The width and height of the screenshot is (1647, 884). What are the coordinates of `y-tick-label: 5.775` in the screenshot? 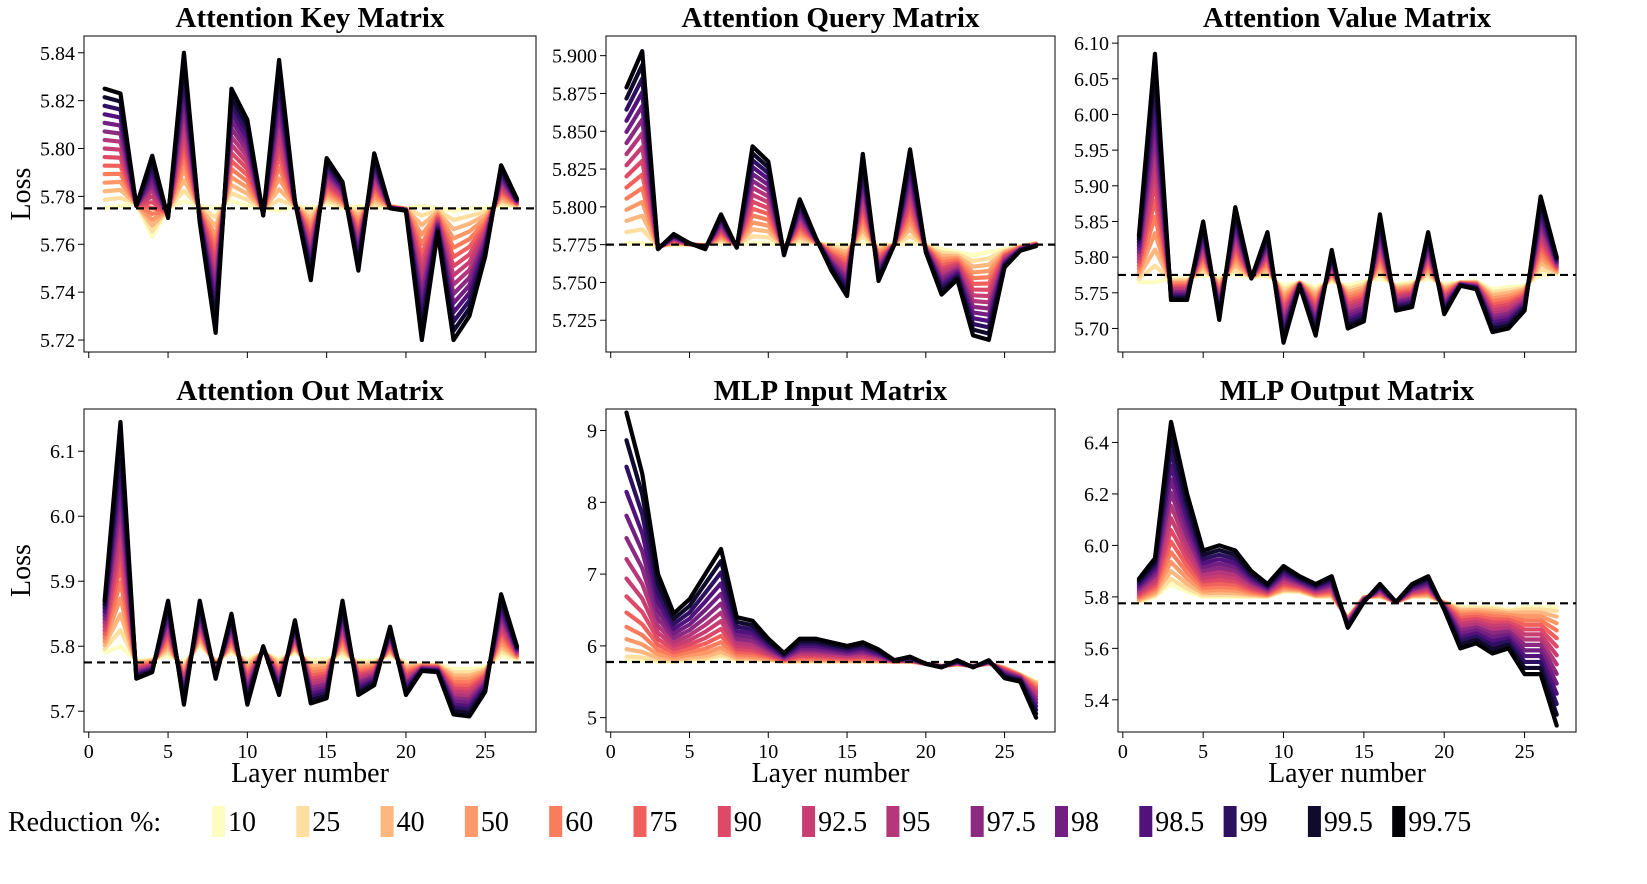 It's located at (574, 246).